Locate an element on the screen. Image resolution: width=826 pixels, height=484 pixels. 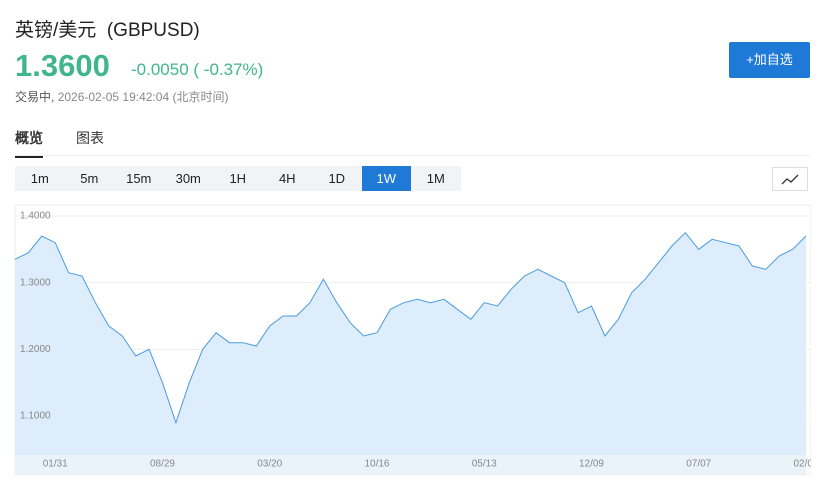
time: 2026-02-05 19:42:04 is located at coordinates (113, 97).